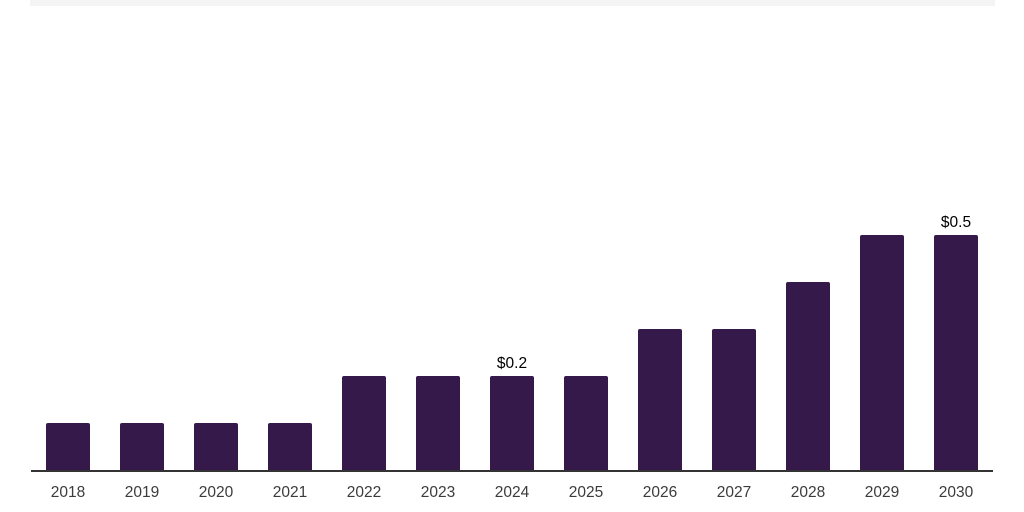  I want to click on bar-2028, so click(808, 376).